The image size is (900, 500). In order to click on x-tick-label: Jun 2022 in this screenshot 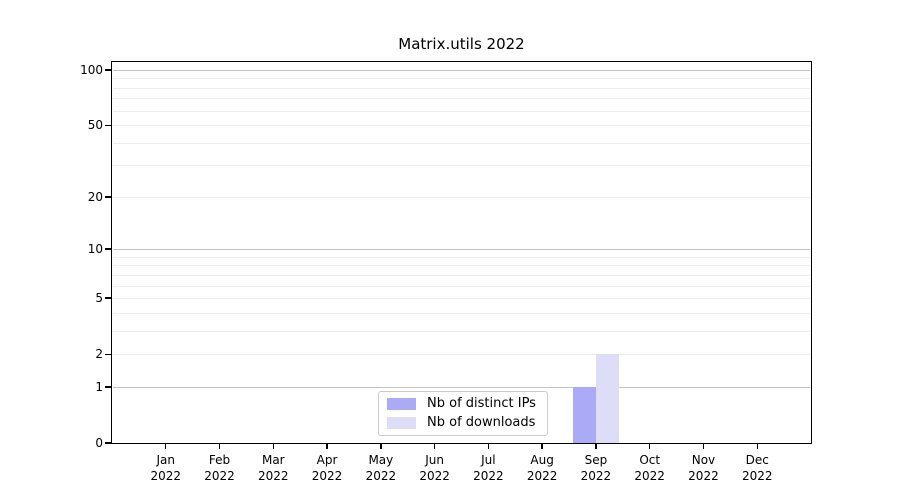, I will do `click(434, 468)`.